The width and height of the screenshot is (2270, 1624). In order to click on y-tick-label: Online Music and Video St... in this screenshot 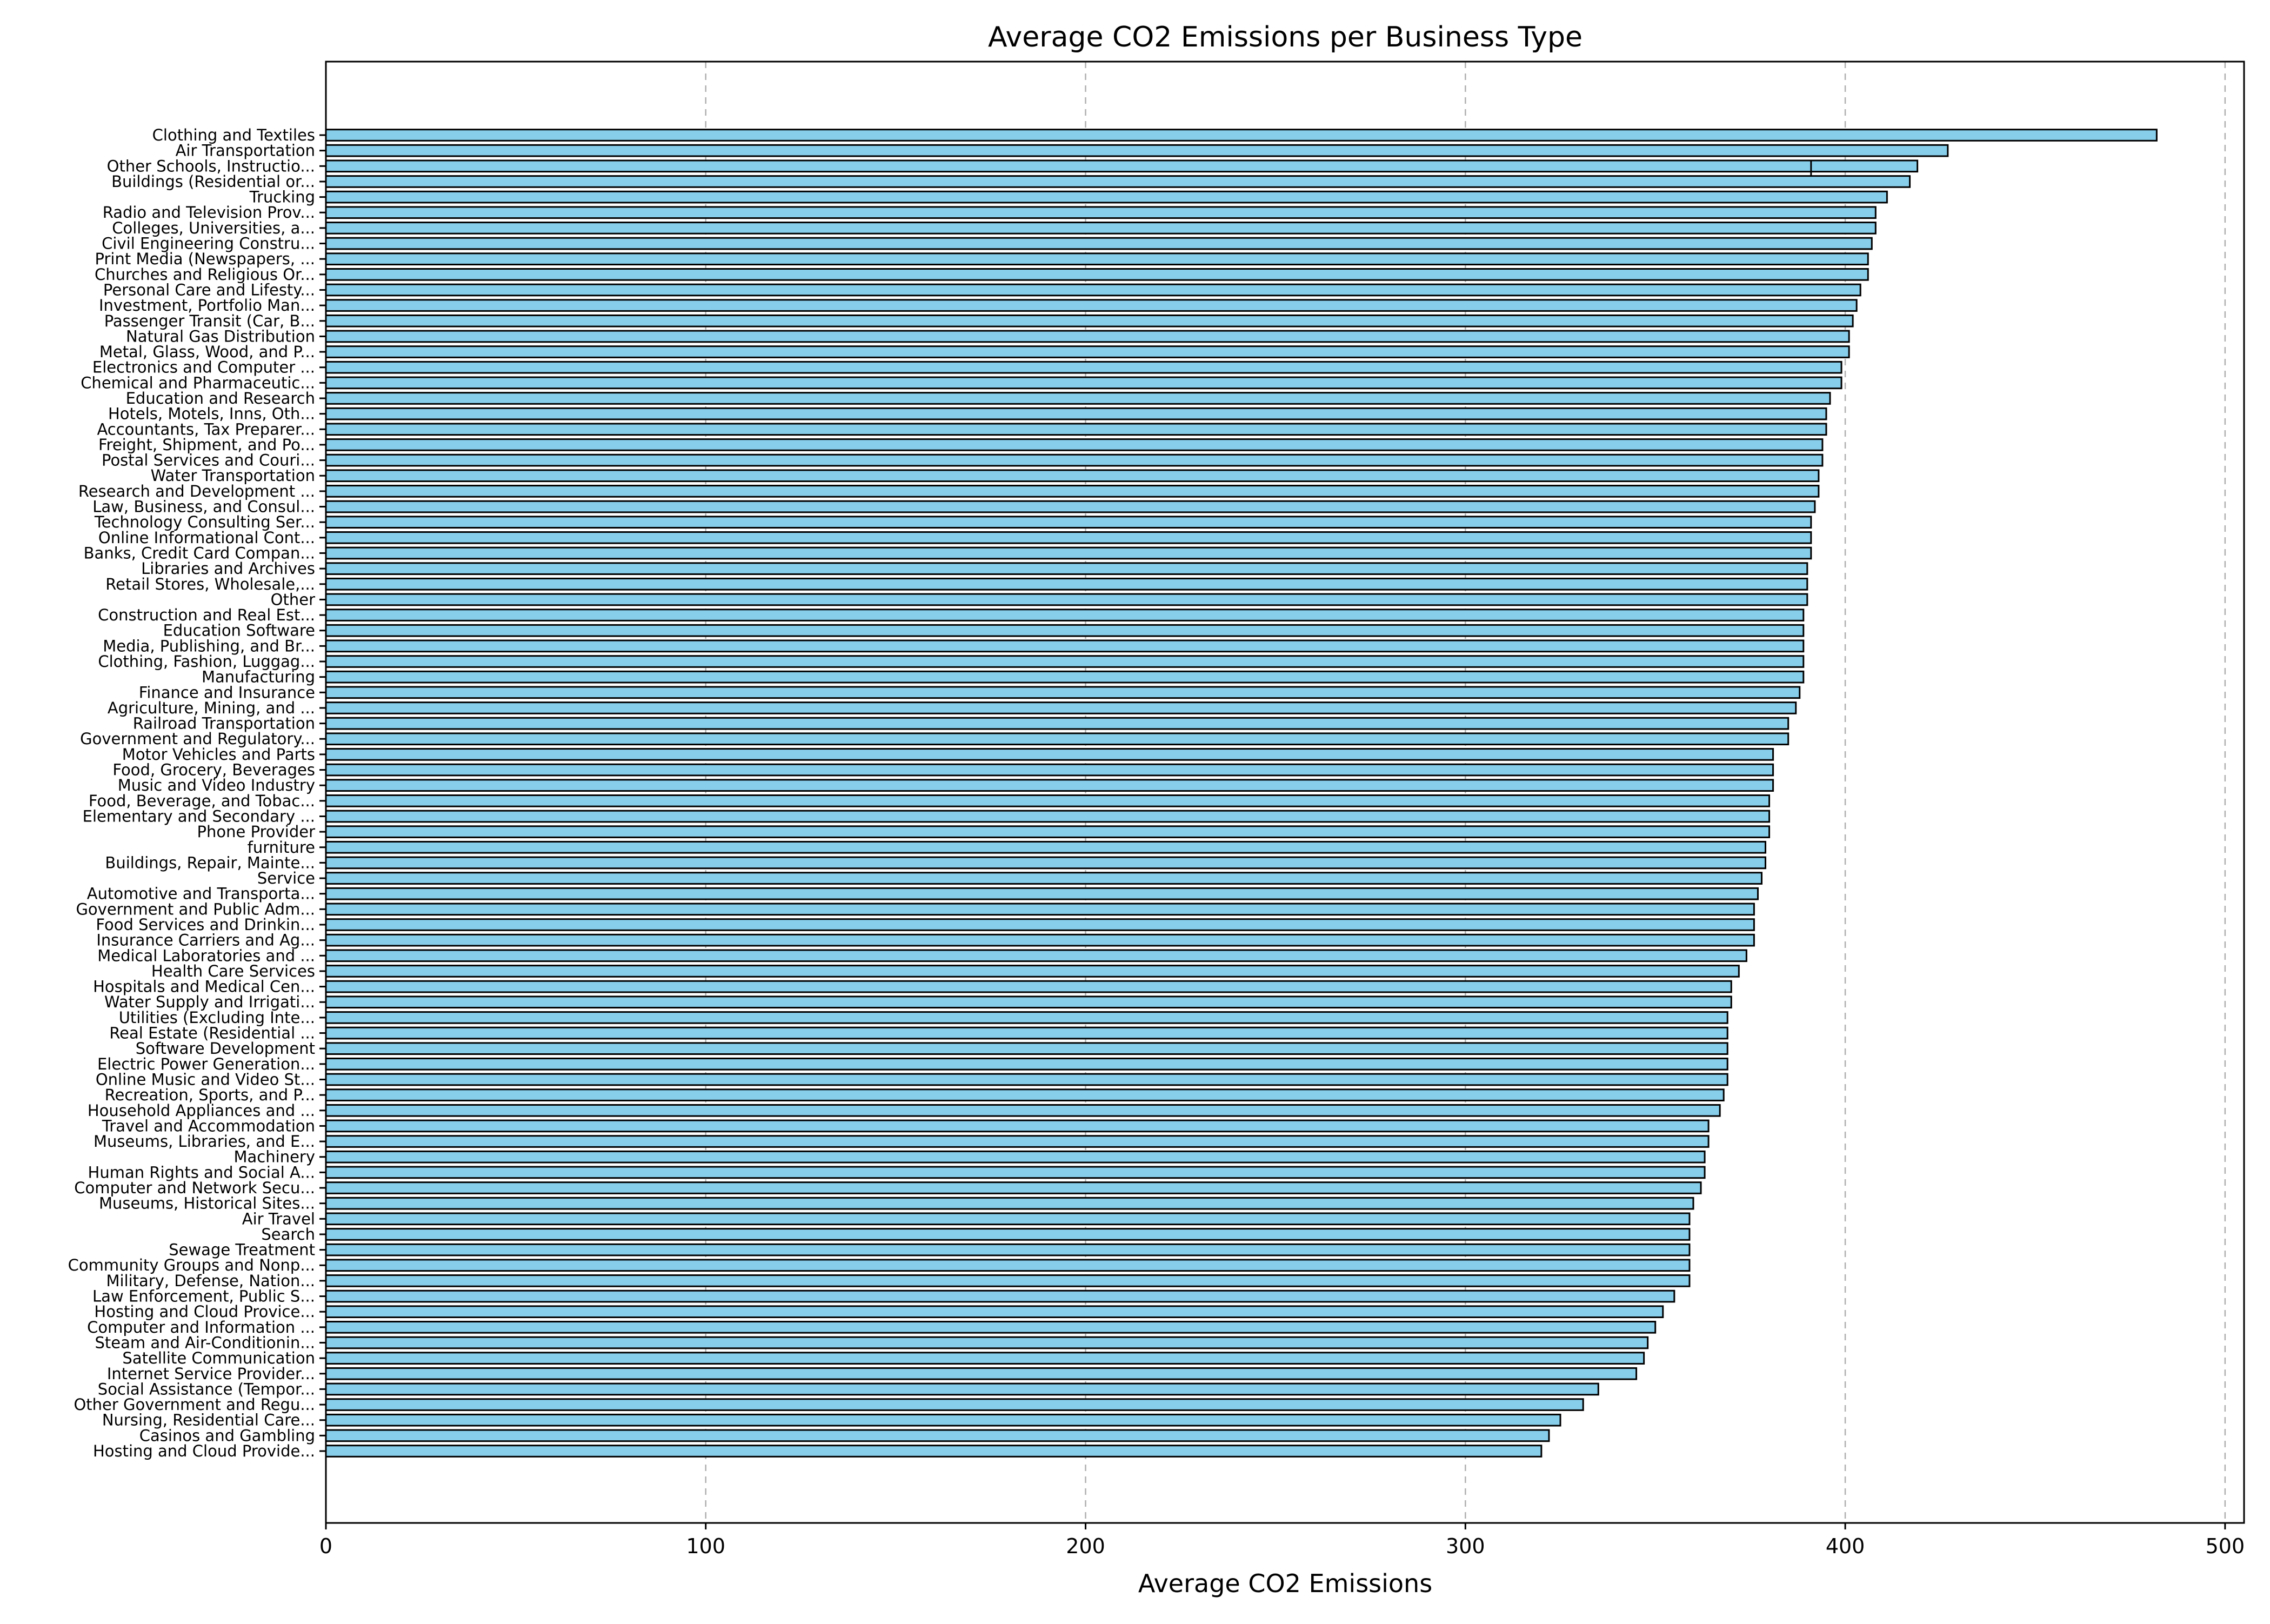, I will do `click(205, 1079)`.